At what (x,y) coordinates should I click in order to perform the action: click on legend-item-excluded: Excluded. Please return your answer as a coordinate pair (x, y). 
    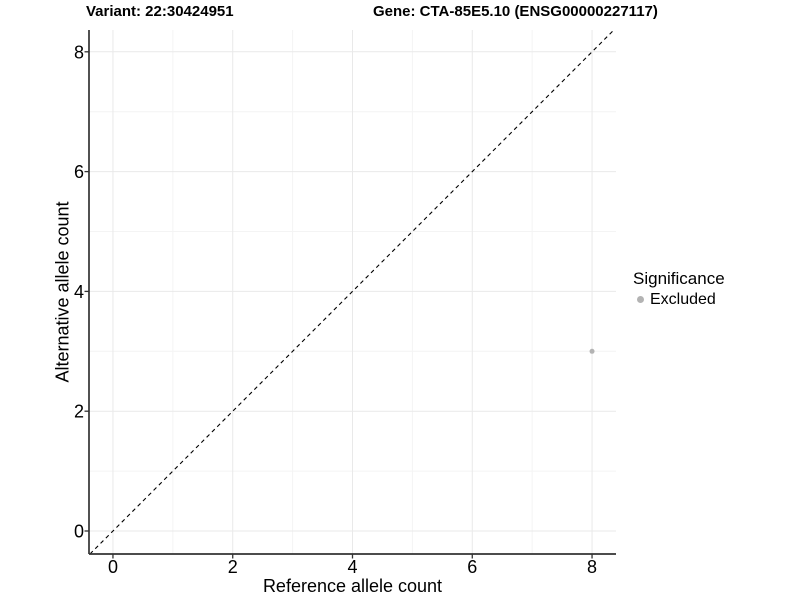
    Looking at the image, I should click on (679, 299).